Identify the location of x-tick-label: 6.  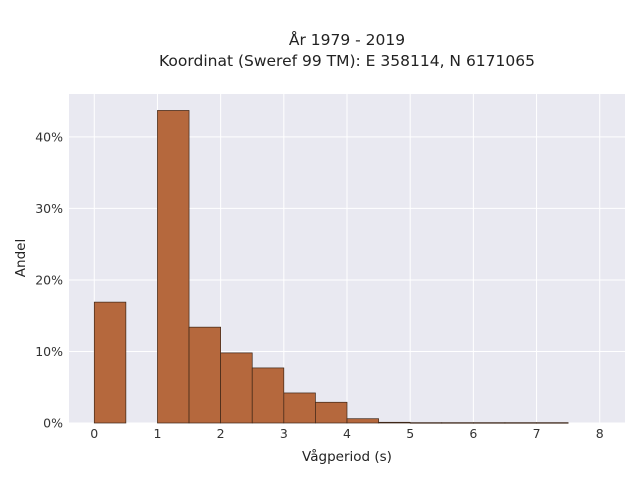
(473, 433).